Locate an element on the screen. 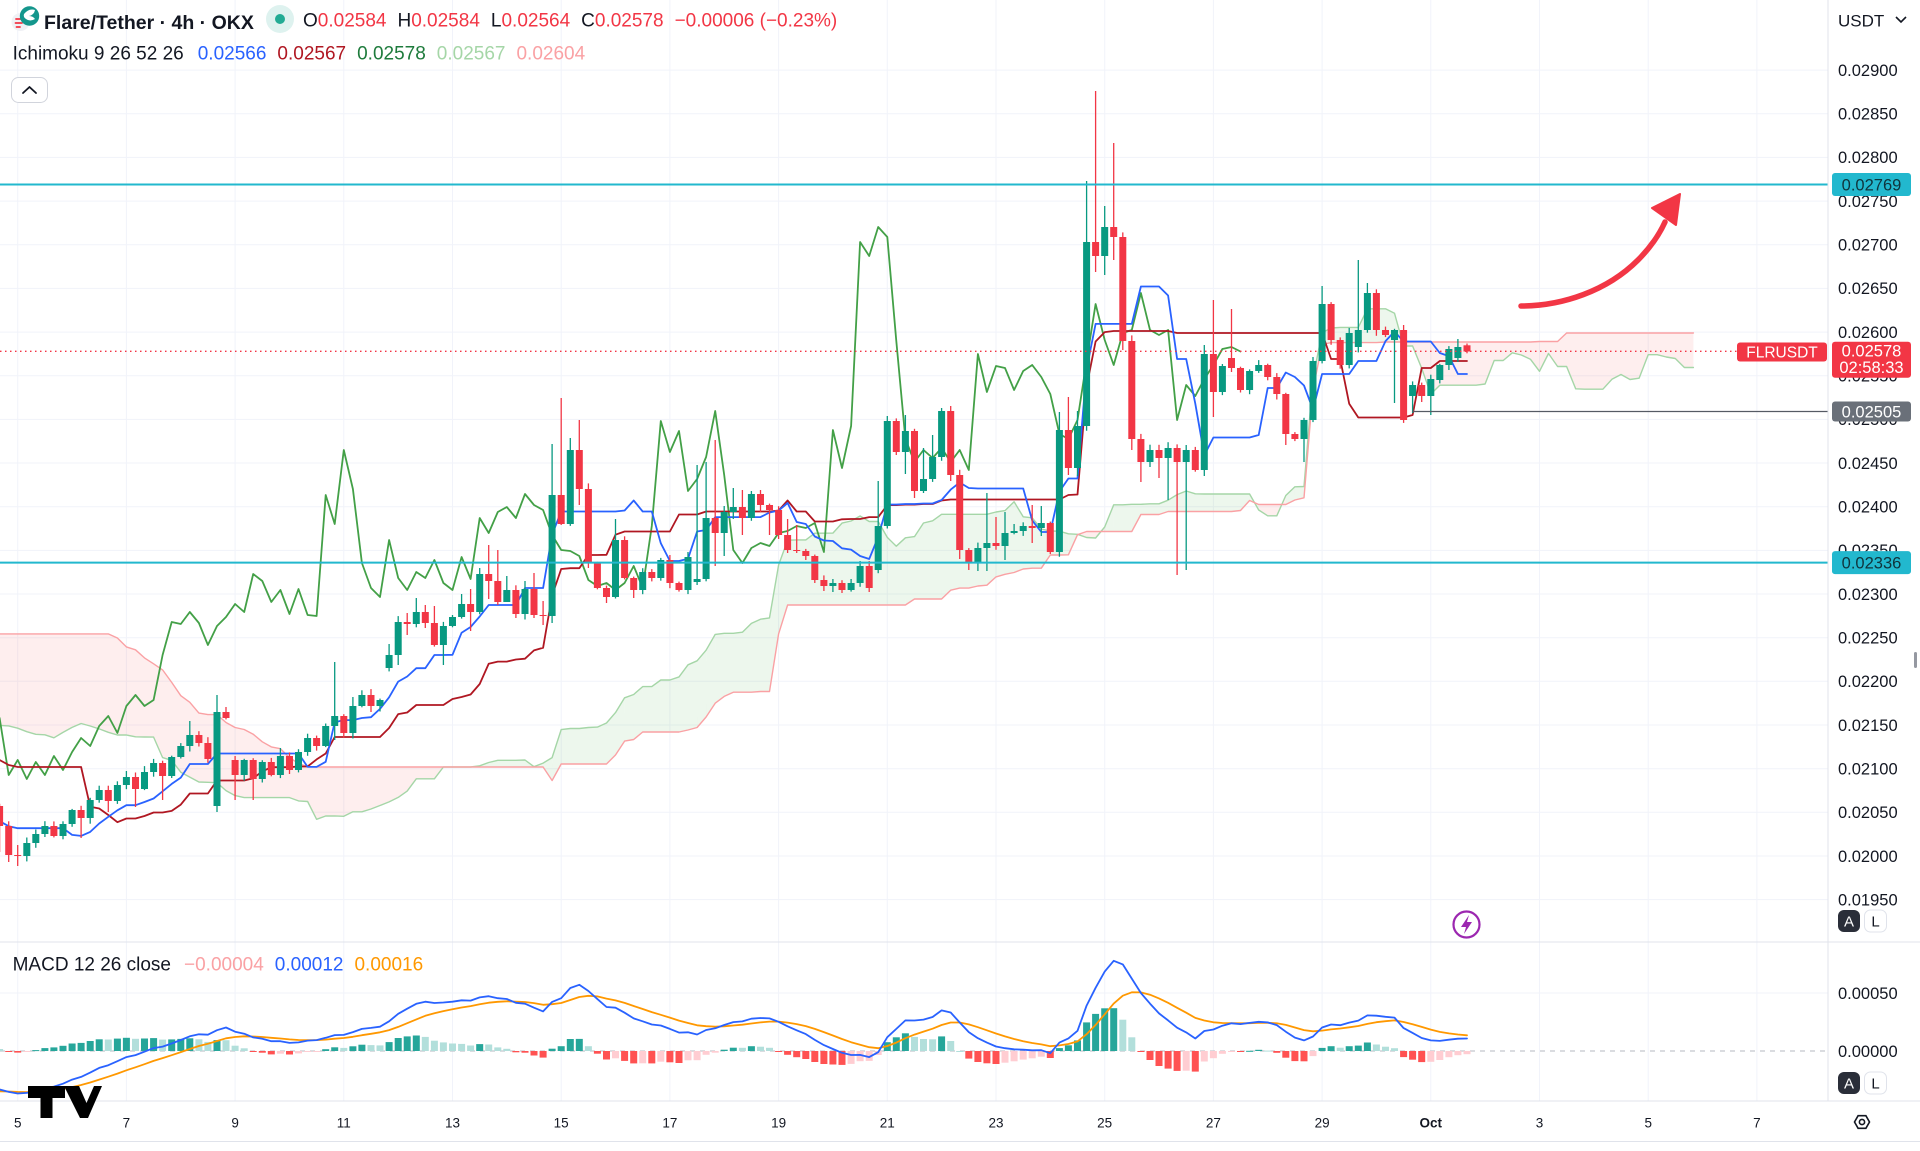  svg-text: 0.02700 is located at coordinates (1868, 246).